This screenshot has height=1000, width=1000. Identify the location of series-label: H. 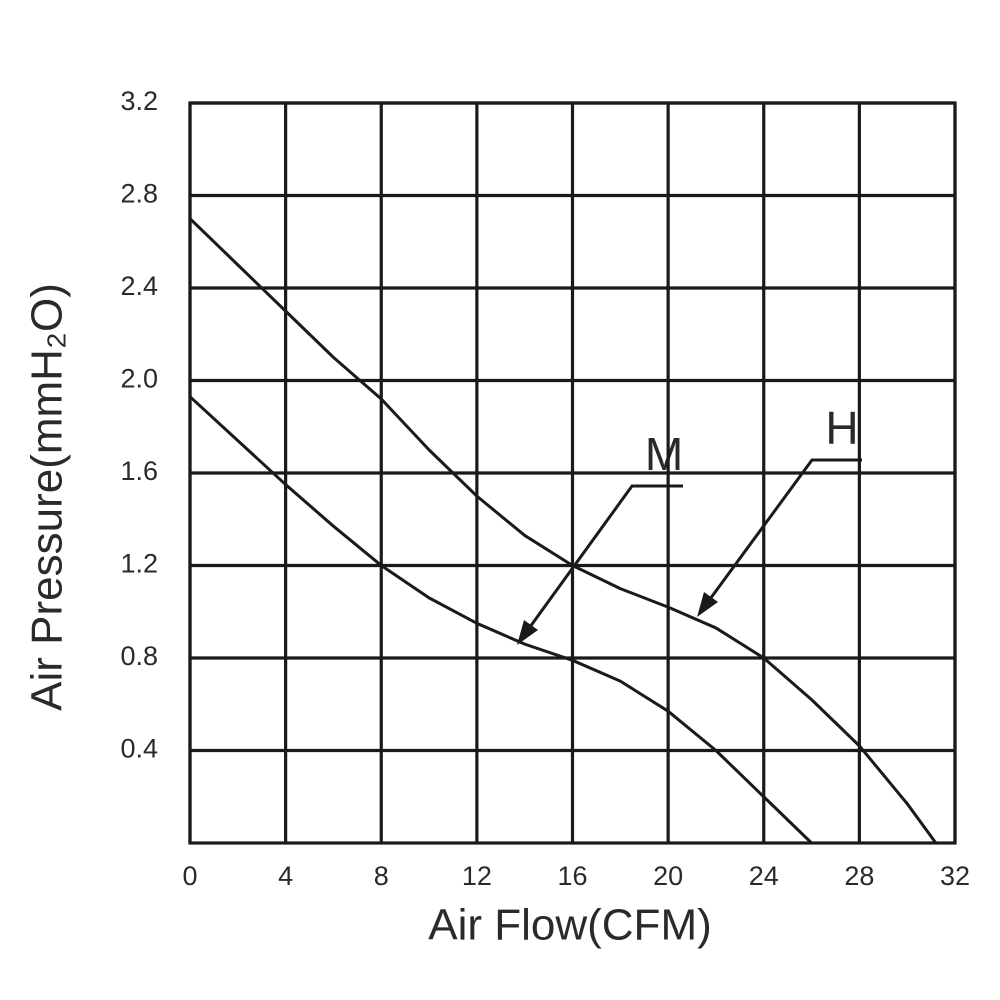
(841, 428).